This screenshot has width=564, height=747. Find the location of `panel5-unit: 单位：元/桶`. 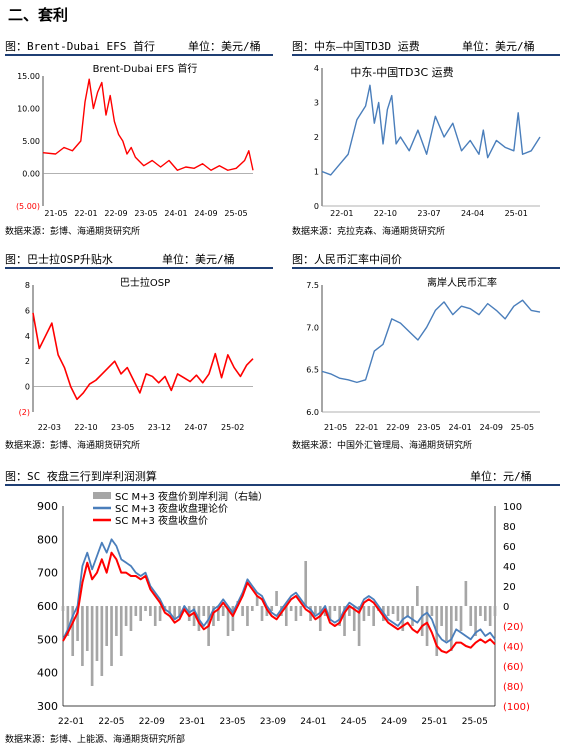

panel5-unit: 单位：元/桶 is located at coordinates (501, 476).